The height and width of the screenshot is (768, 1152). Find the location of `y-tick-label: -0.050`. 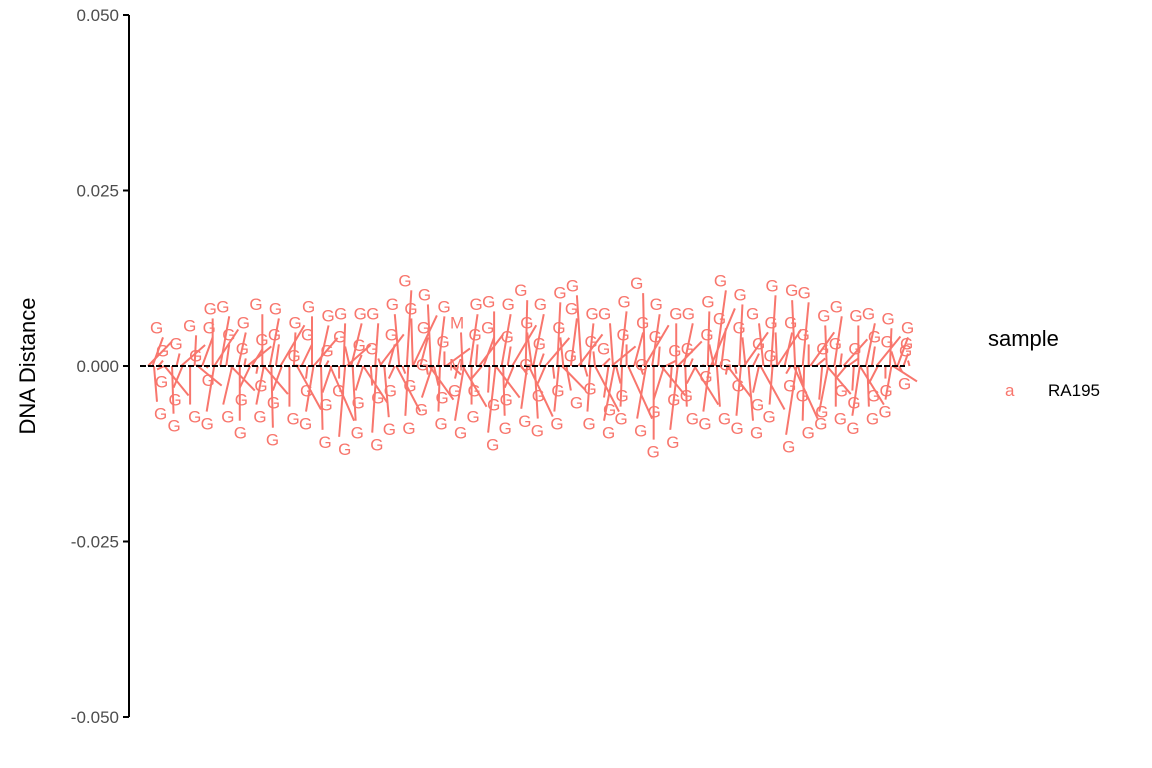

y-tick-label: -0.050 is located at coordinates (95, 717).